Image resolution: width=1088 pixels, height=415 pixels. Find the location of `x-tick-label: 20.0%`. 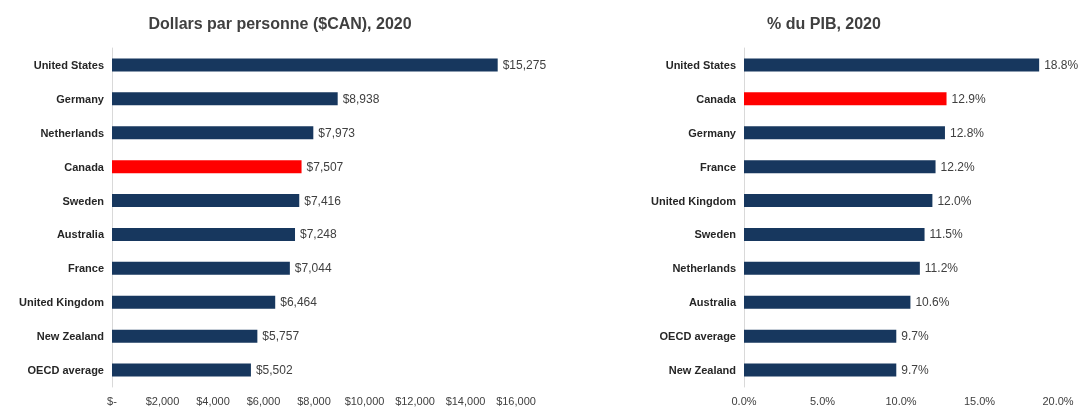

x-tick-label: 20.0% is located at coordinates (1058, 400).